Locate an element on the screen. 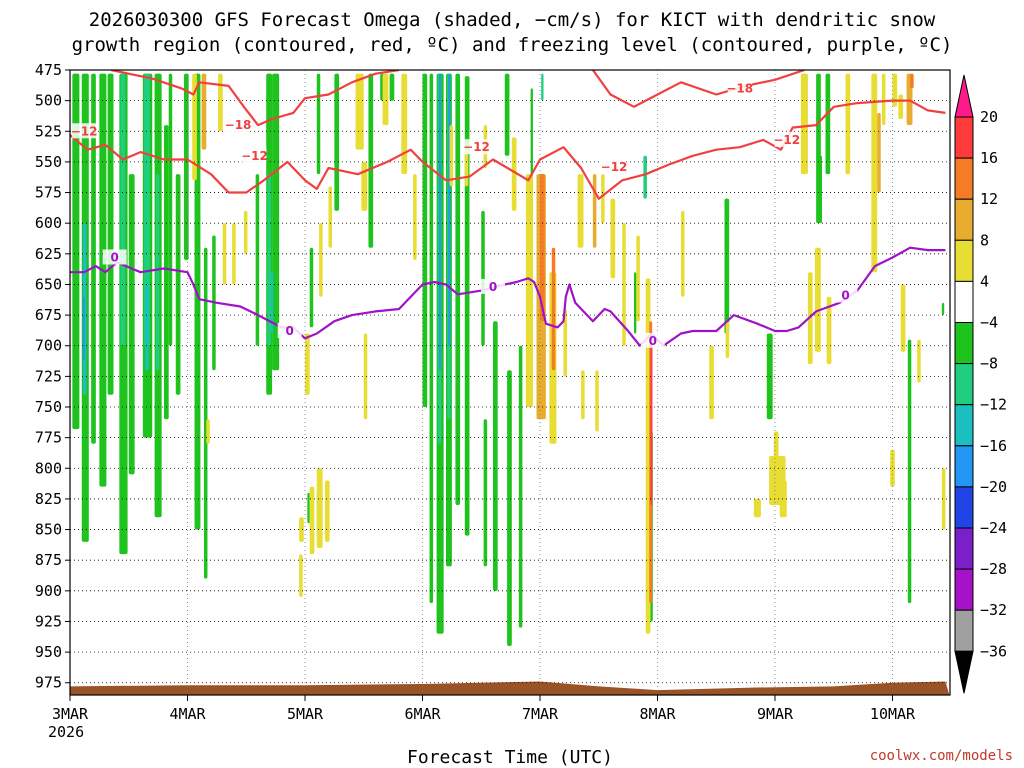 This screenshot has height=768, width=1024. colorbar-label: 12 is located at coordinates (989, 199).